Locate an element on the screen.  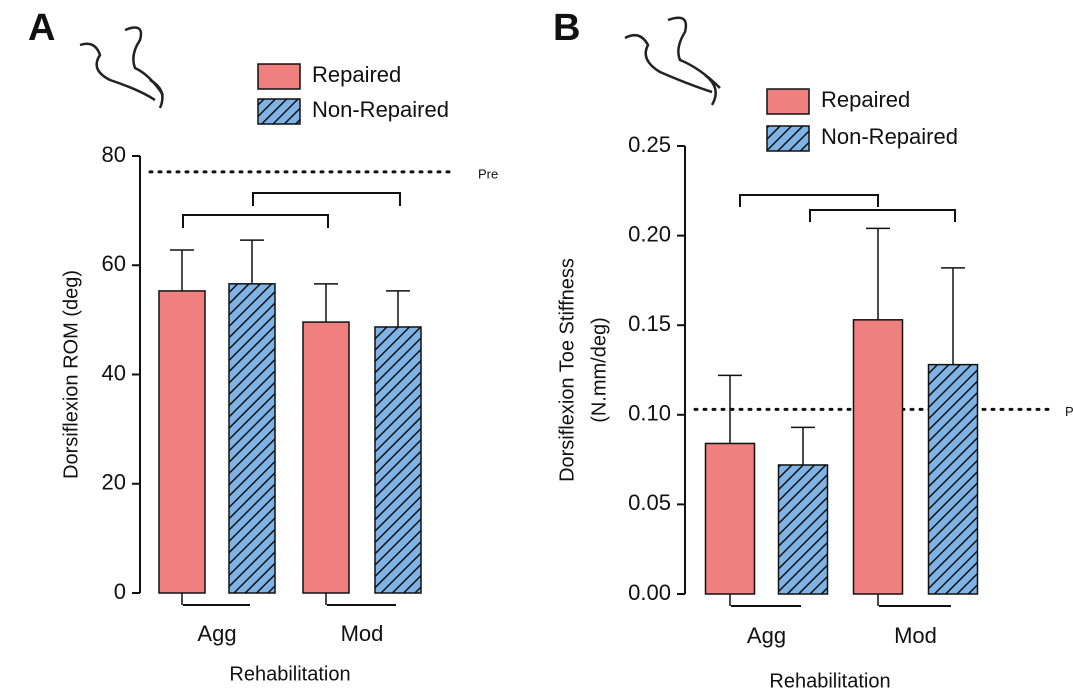
y-tick-label: 0.20 is located at coordinates (649, 233).